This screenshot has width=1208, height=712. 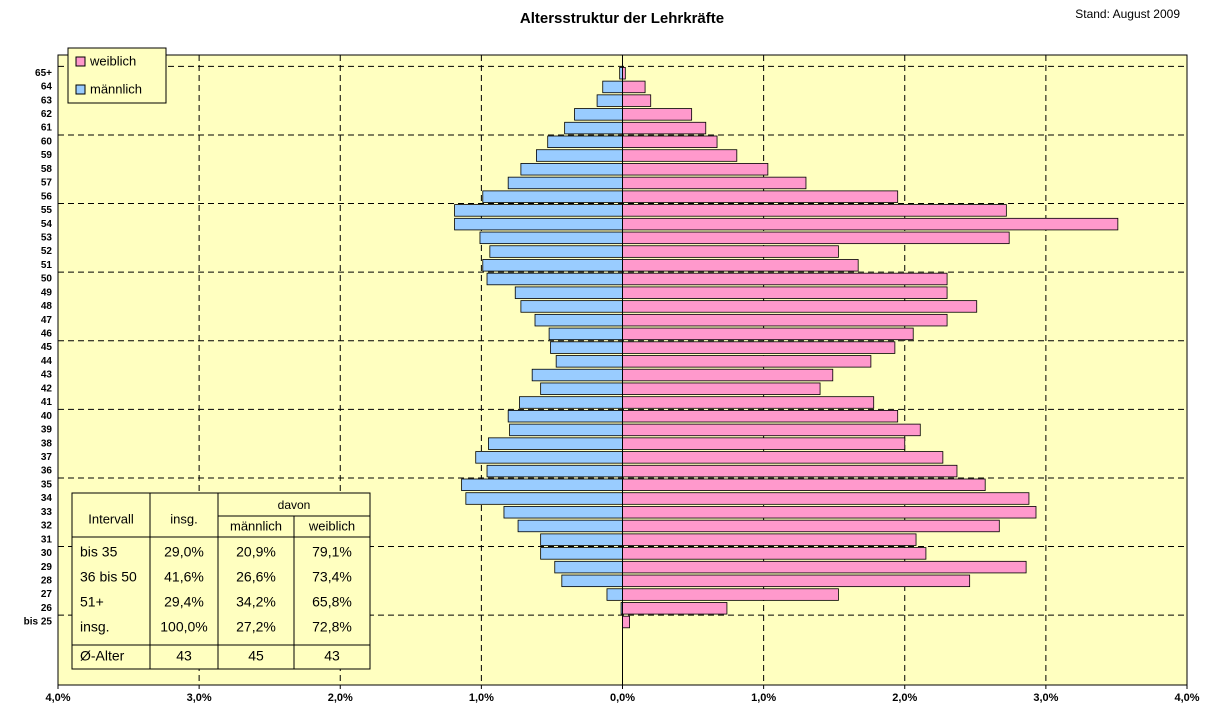 I want to click on table-cell: 73,4%, so click(x=332, y=577).